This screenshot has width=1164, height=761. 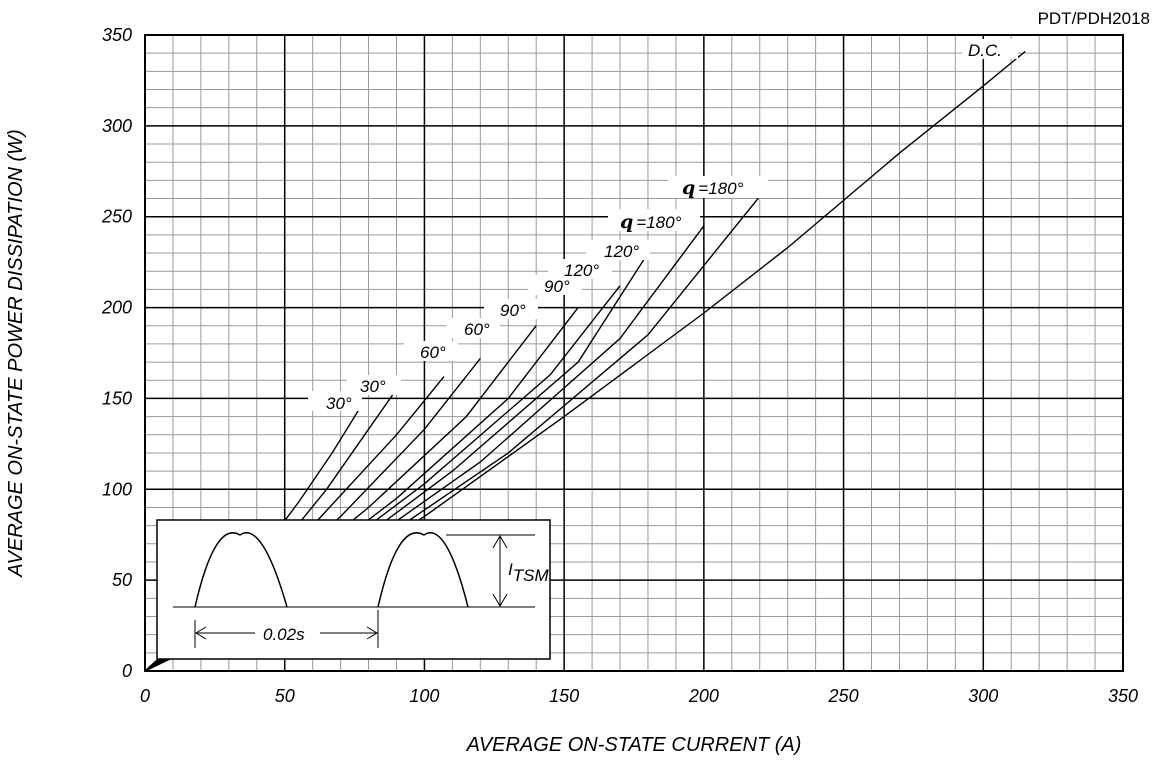 I want to click on curve-label-180b: q =180°, so click(x=713, y=188).